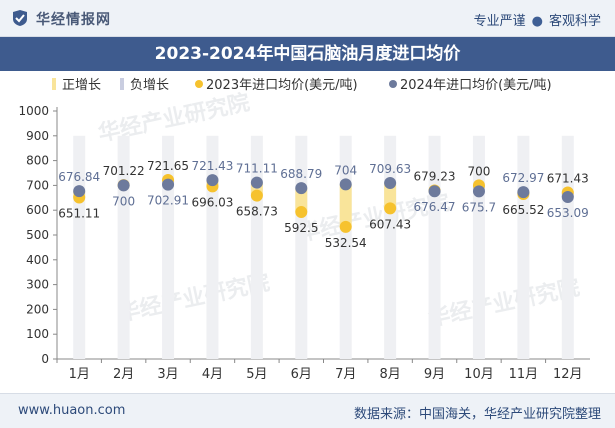 Image resolution: width=615 pixels, height=428 pixels. Describe the element at coordinates (168, 166) in the screenshot. I see `data-label-2023: 721.65` at that location.